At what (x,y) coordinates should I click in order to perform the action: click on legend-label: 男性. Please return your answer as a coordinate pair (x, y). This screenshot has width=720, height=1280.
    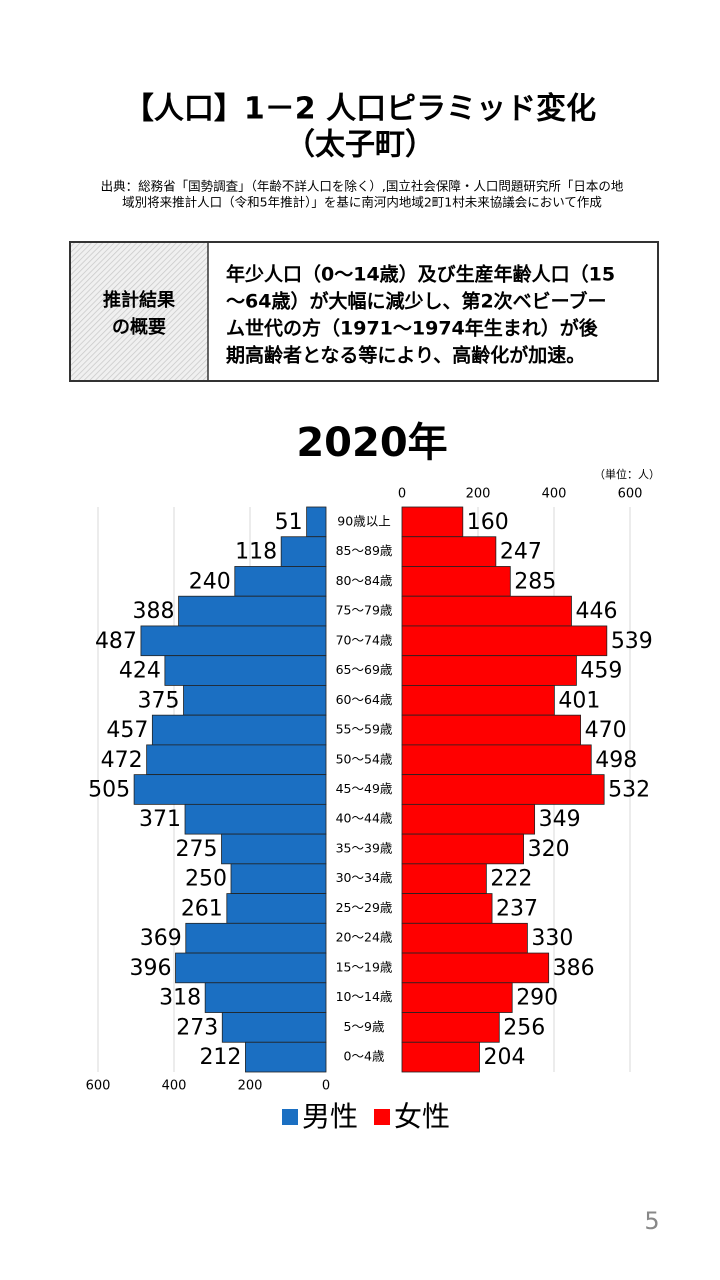
    Looking at the image, I should click on (330, 1116).